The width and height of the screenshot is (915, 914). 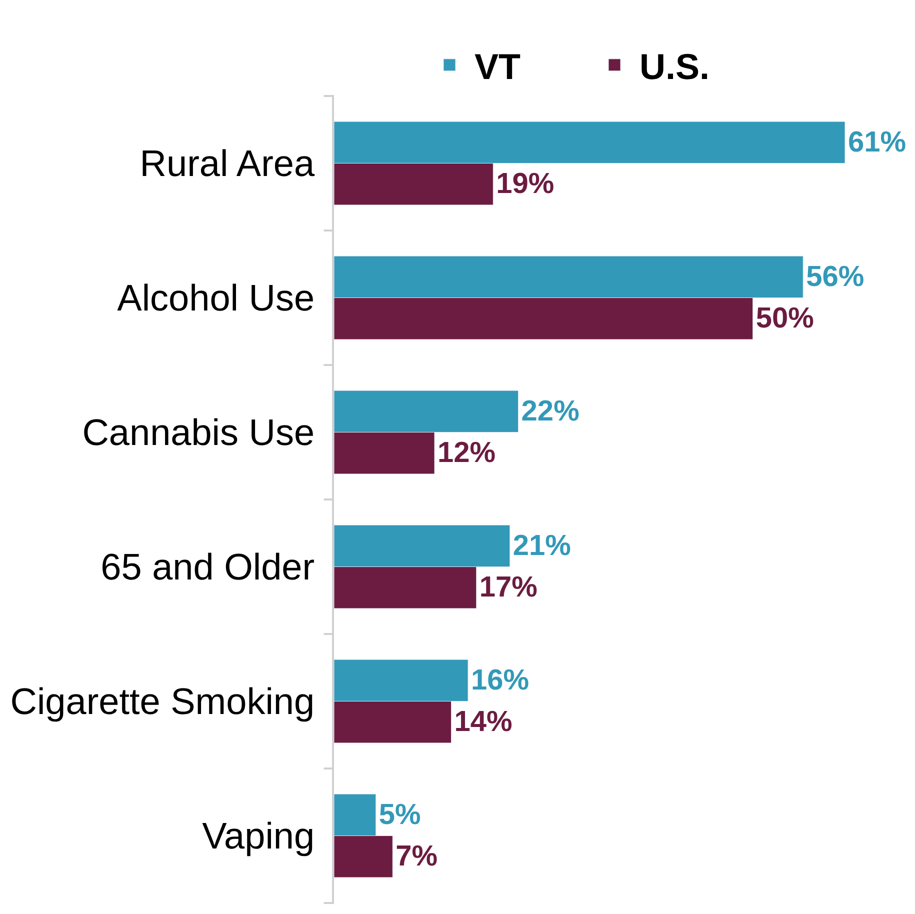 What do you see at coordinates (400, 814) in the screenshot?
I see `data-label: 5%` at bounding box center [400, 814].